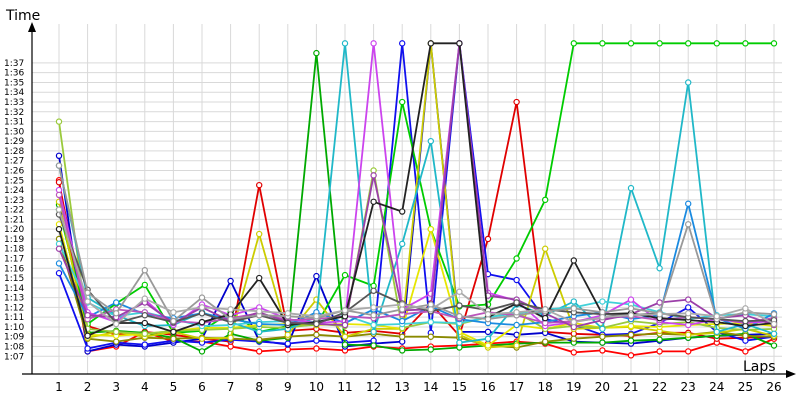  What do you see at coordinates (14, 83) in the screenshot?
I see `y-tick-label: 1:35` at bounding box center [14, 83].